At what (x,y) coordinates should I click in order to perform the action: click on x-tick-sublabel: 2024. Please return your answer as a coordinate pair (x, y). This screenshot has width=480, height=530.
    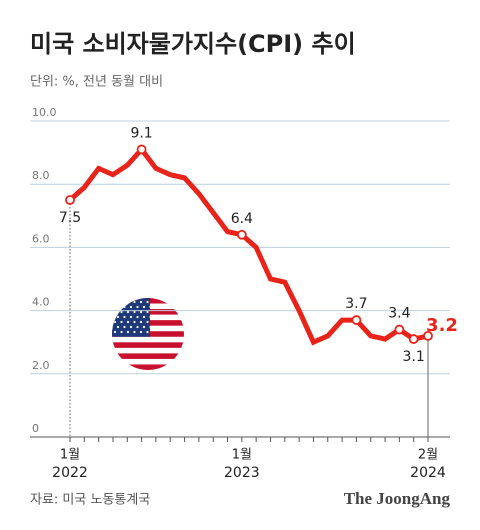
    Looking at the image, I should click on (428, 473).